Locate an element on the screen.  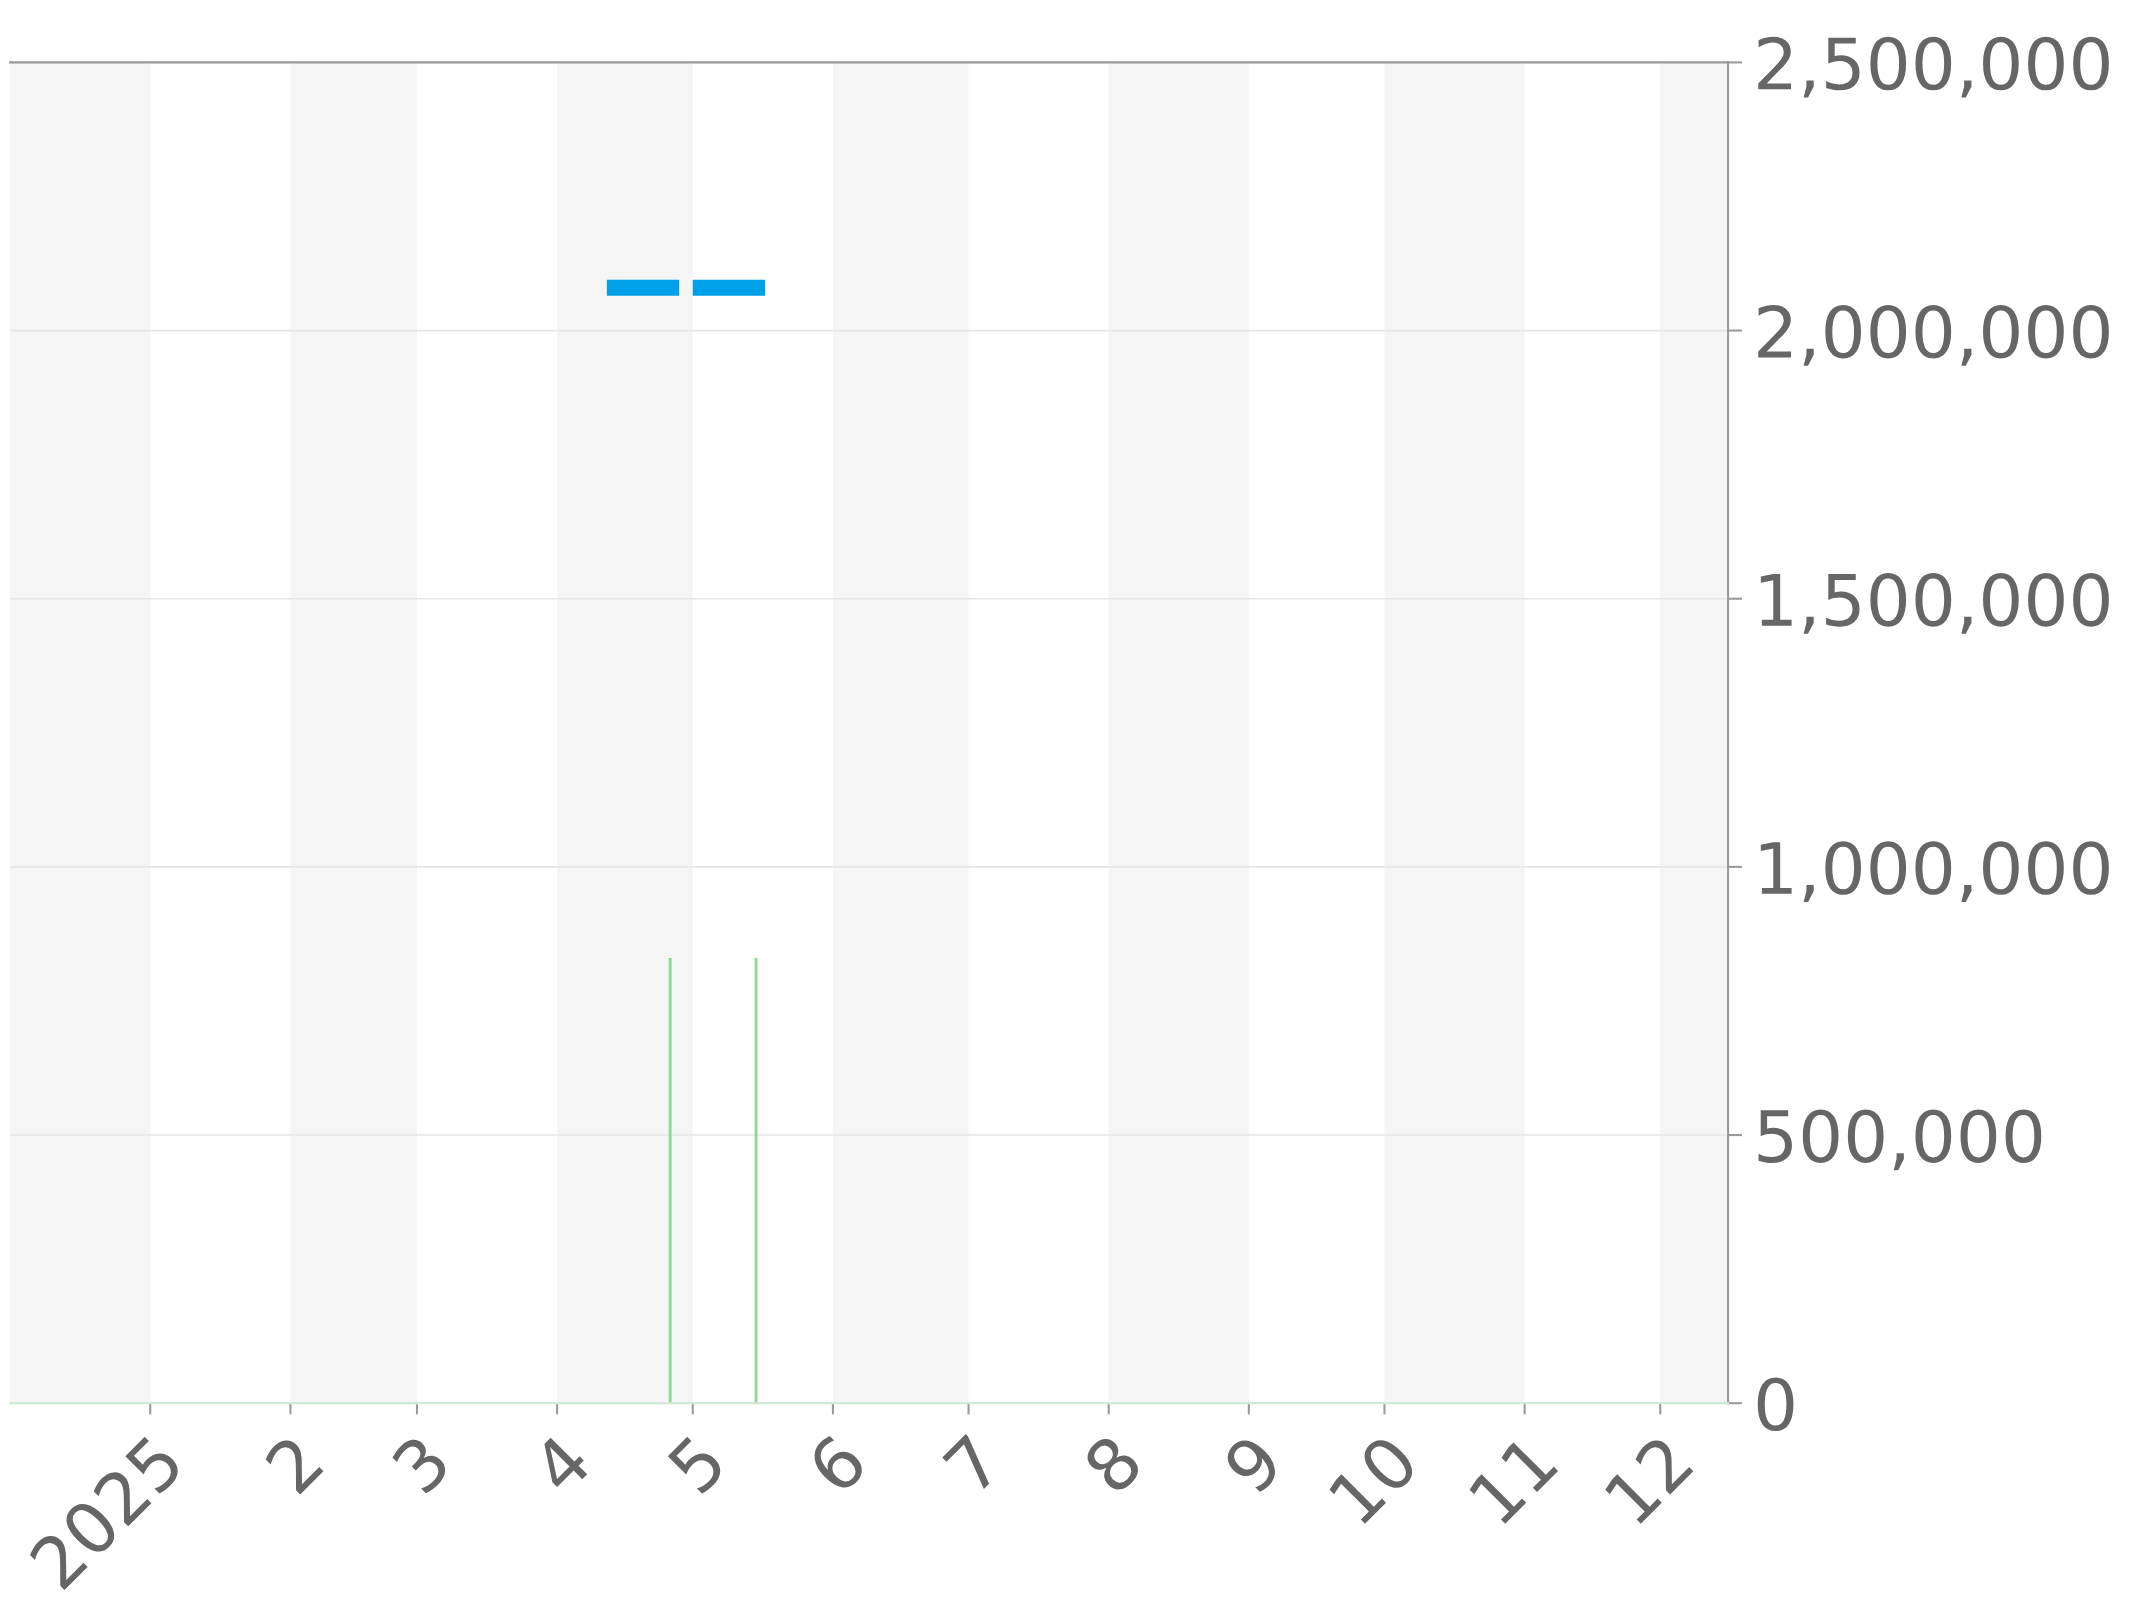
x-tick-label: 8 is located at coordinates (1113, 1464).